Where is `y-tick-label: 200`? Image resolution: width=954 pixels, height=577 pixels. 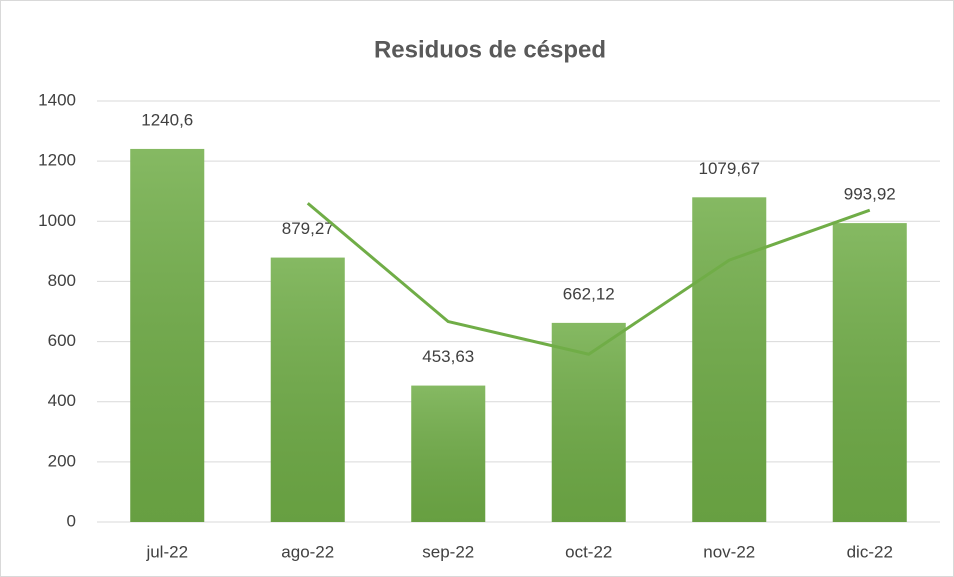 y-tick-label: 200 is located at coordinates (62, 460).